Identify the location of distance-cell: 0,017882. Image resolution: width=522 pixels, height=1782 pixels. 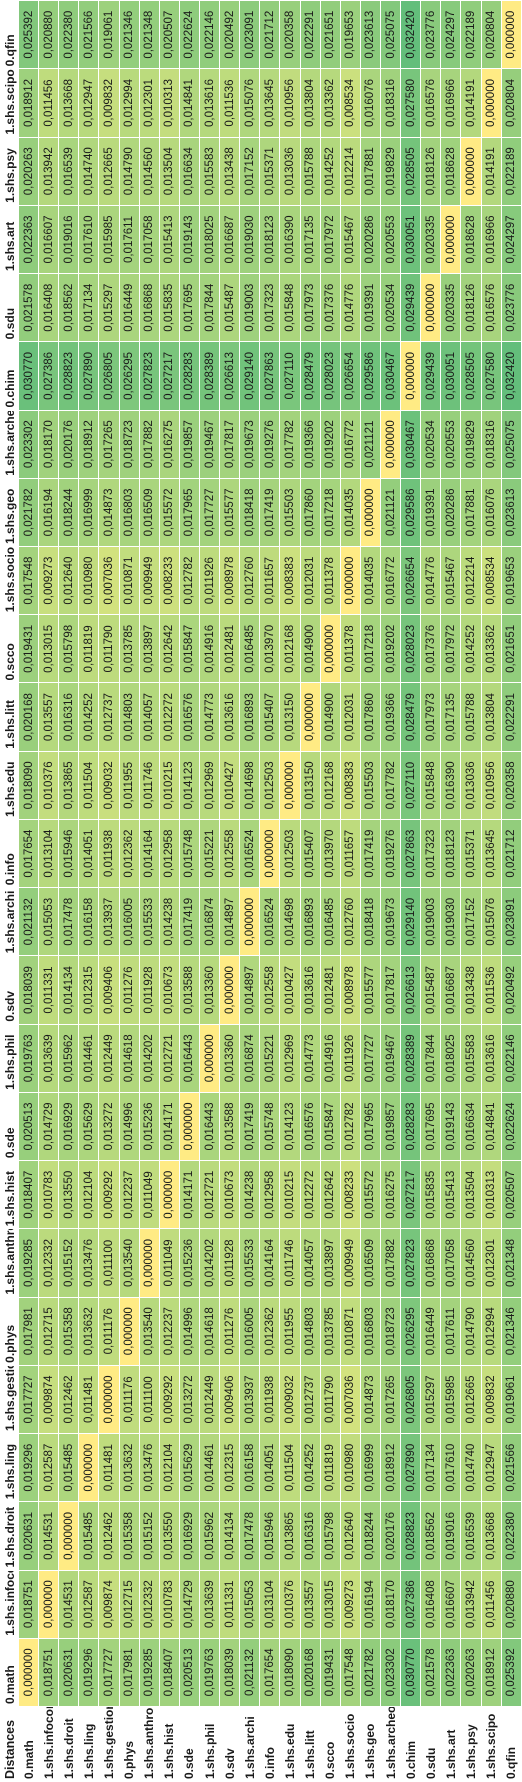
(149, 444).